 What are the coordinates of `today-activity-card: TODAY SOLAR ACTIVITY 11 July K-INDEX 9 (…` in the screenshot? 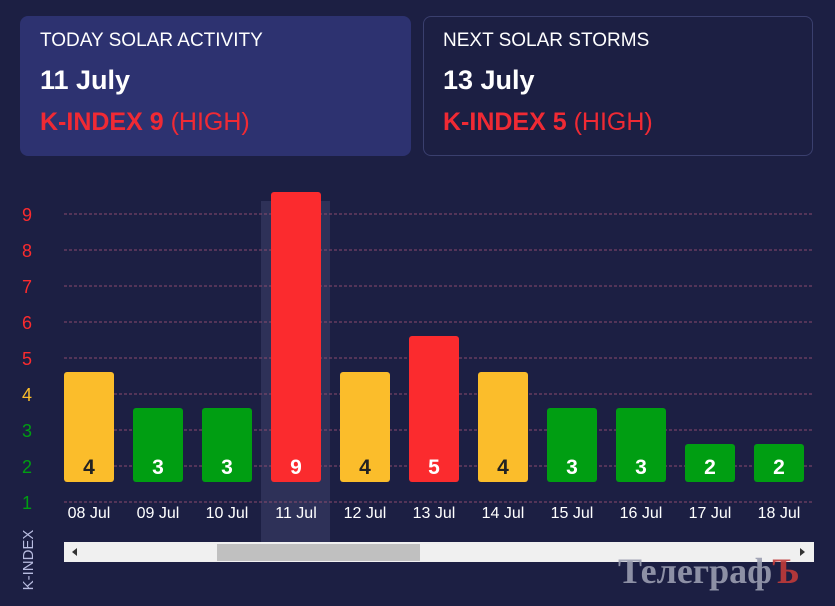 It's located at (215, 86).